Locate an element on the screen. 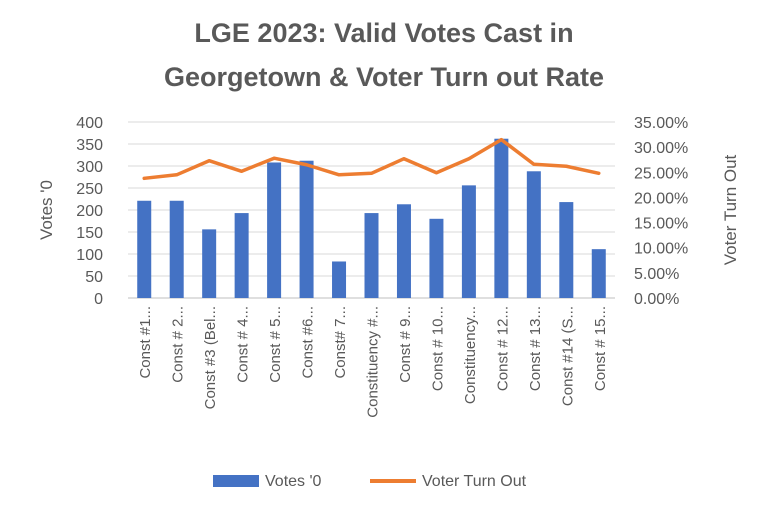 This screenshot has height=508, width=768. y-left-tick-label: 300 is located at coordinates (89, 167).